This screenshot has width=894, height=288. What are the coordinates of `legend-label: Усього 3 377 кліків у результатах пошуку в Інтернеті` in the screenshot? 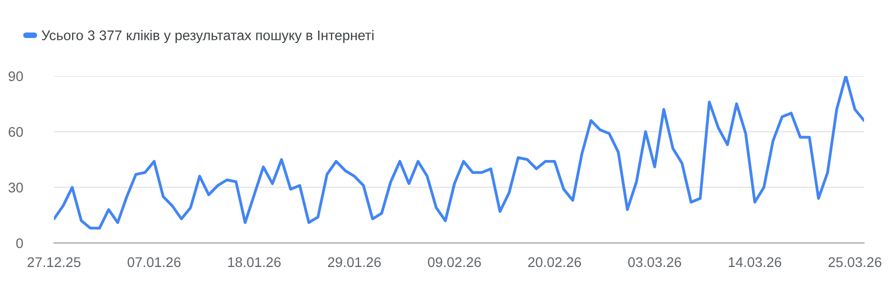 It's located at (208, 36).